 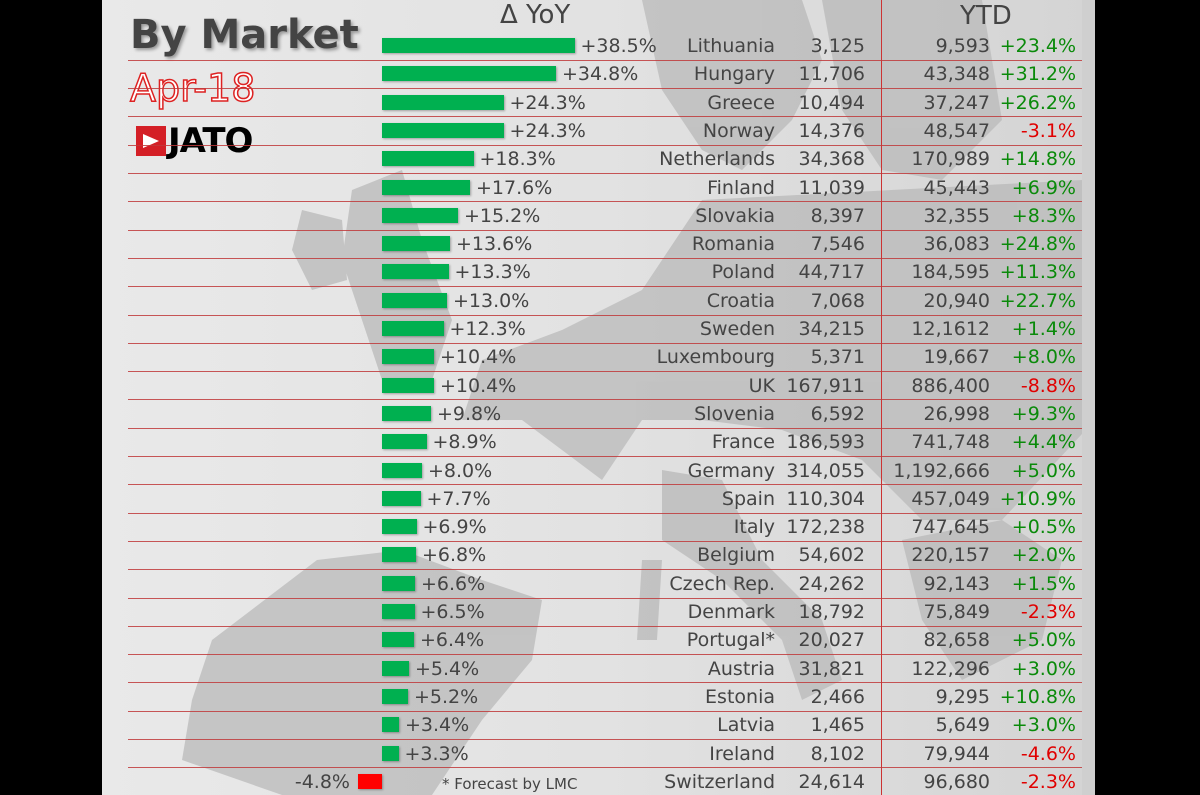 I want to click on market-row: +18.3% Netherlands 34,368 170,989 +14.8%, so click(x=598, y=159).